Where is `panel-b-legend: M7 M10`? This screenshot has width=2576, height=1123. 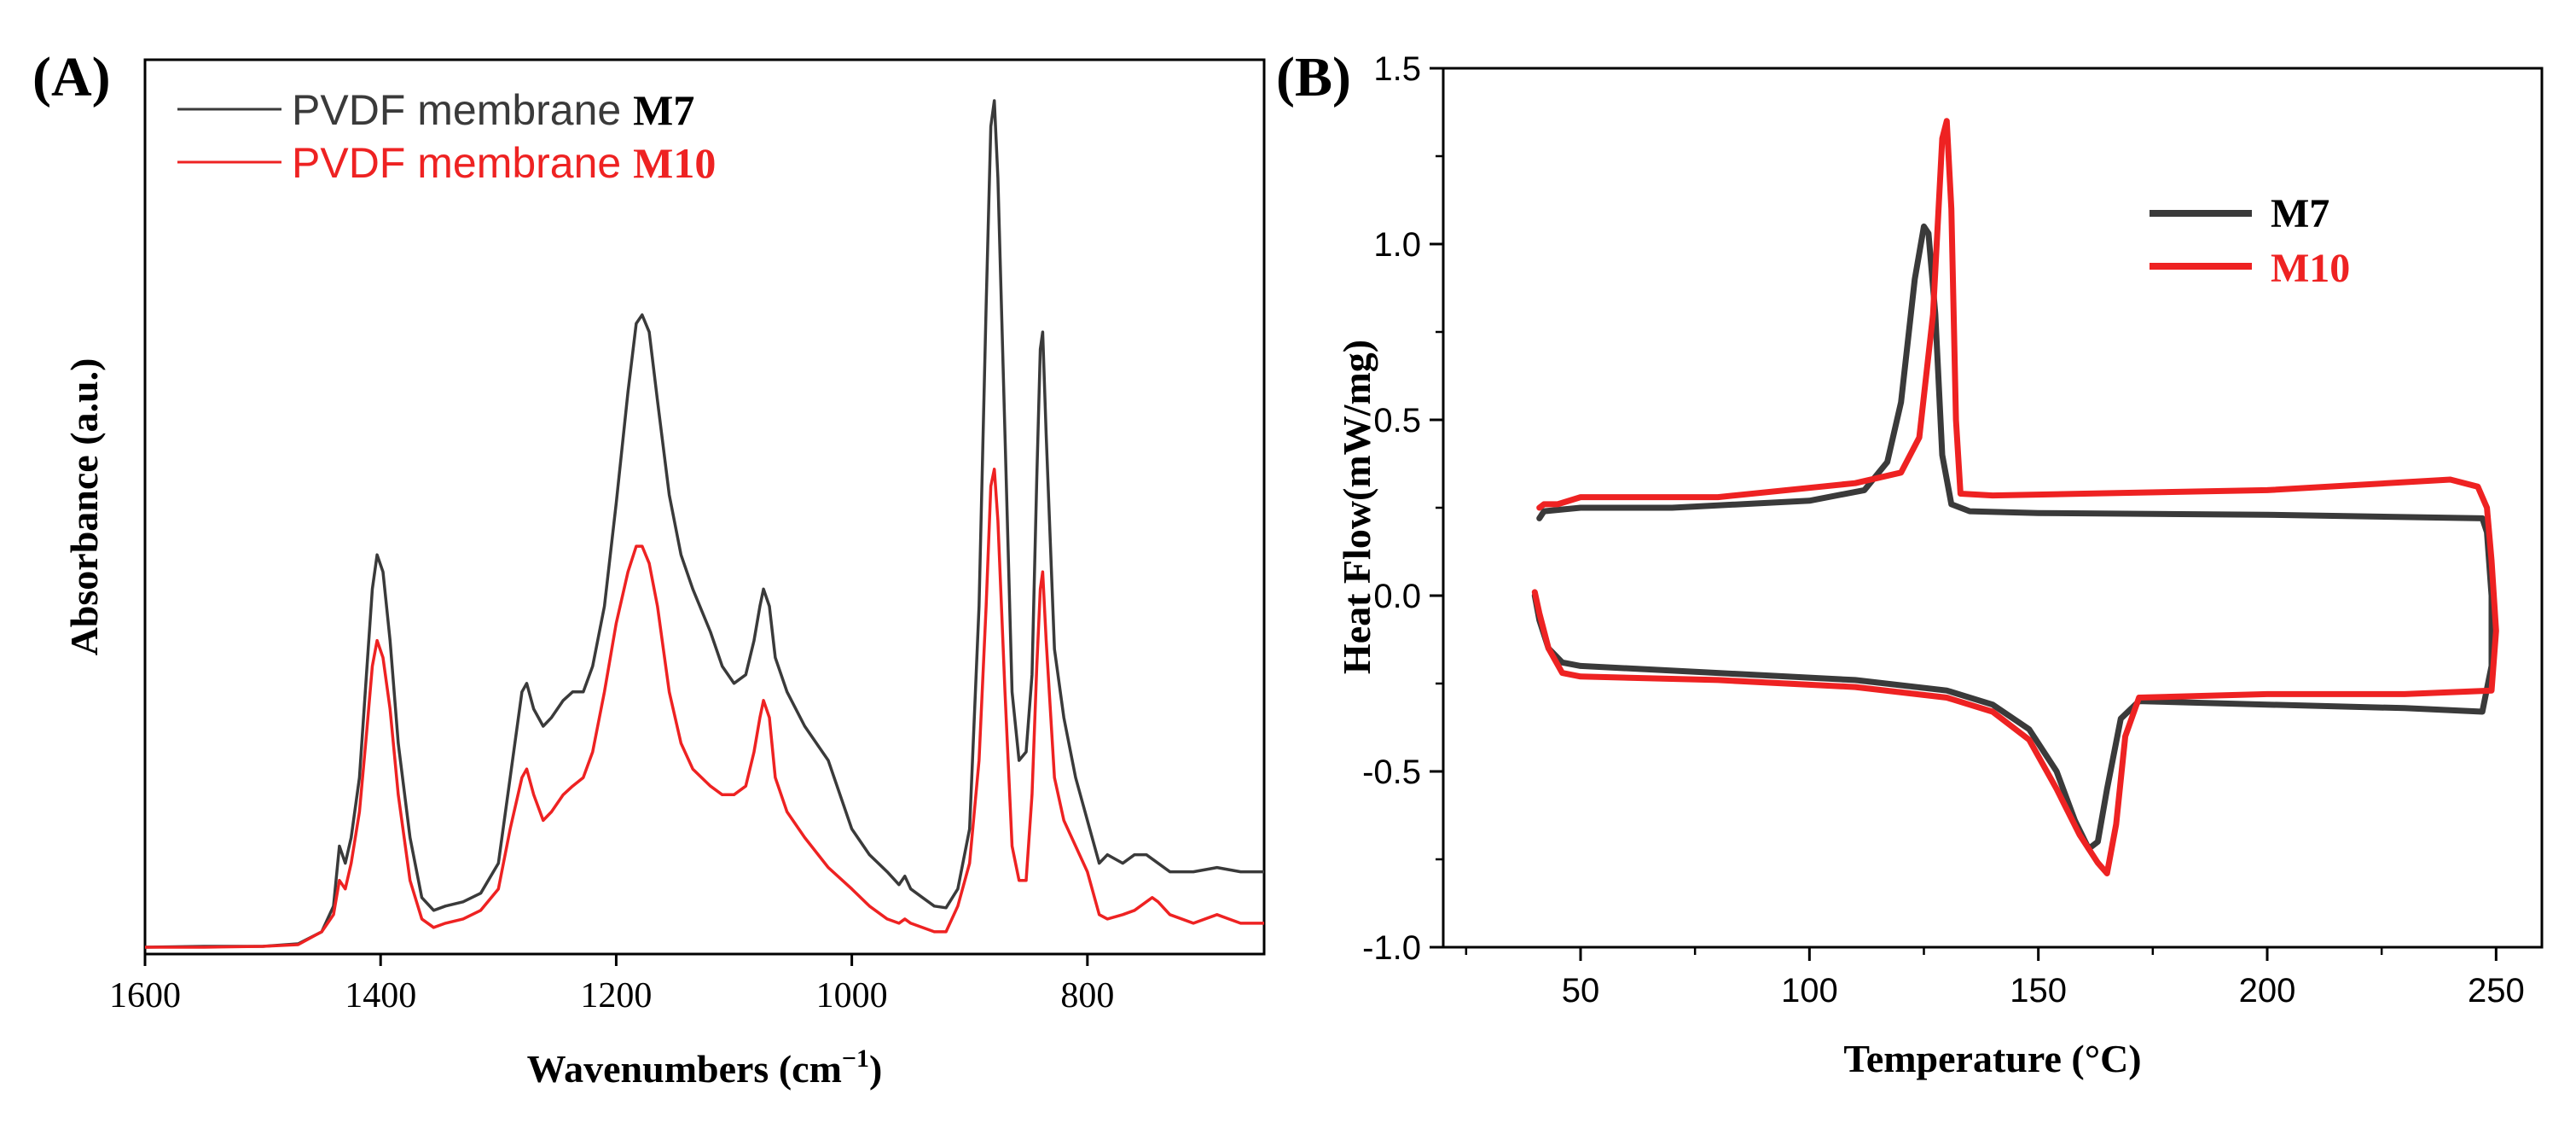
panel-b-legend: M7 M10 is located at coordinates (2250, 241).